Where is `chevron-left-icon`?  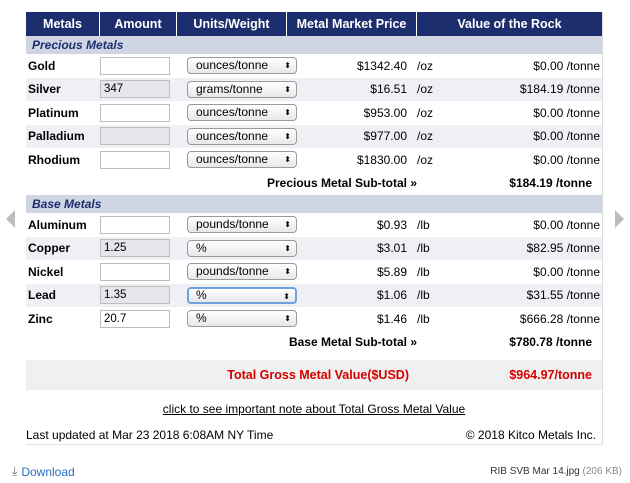
chevron-left-icon is located at coordinates (10, 219).